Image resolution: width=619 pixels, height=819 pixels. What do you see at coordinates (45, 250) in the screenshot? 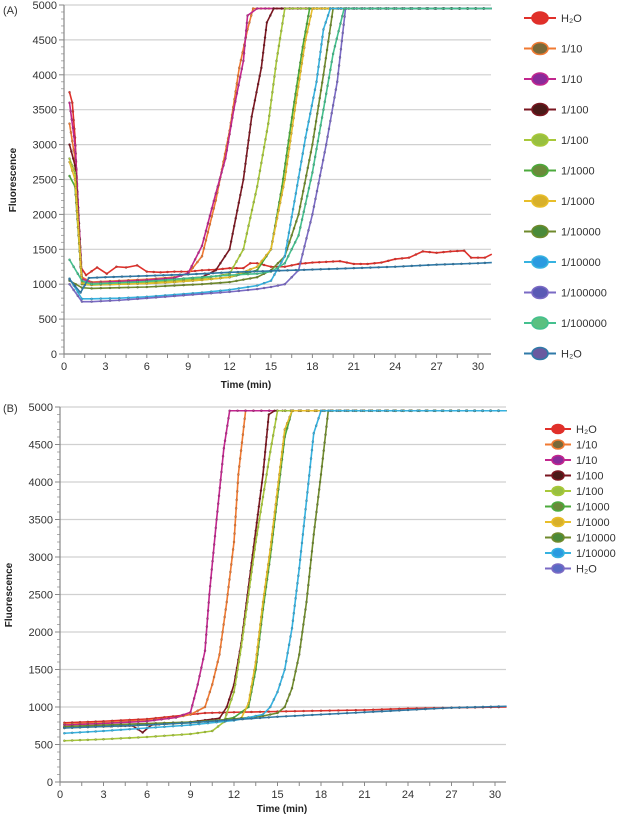
I see `y-tick-label: 1500` at bounding box center [45, 250].